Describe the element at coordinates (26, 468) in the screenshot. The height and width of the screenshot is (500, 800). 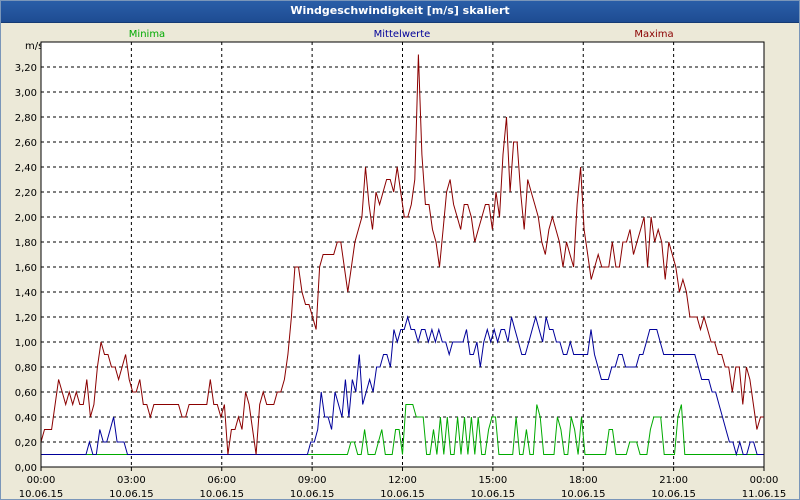
I see `y-tick-label: 0,00` at that location.